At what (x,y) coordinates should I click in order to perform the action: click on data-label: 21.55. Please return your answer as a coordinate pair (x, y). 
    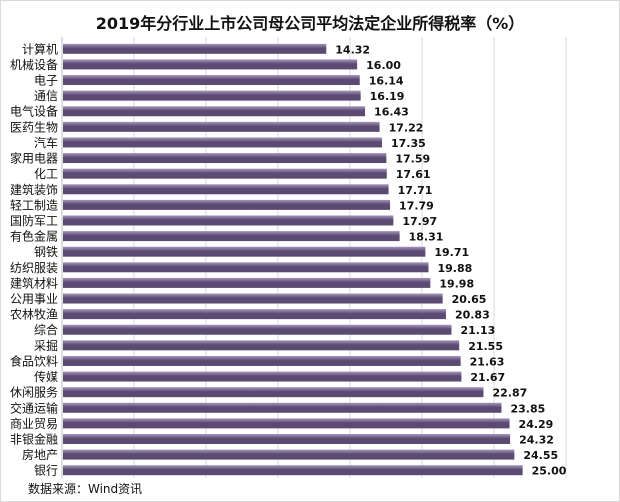
    Looking at the image, I should click on (485, 346).